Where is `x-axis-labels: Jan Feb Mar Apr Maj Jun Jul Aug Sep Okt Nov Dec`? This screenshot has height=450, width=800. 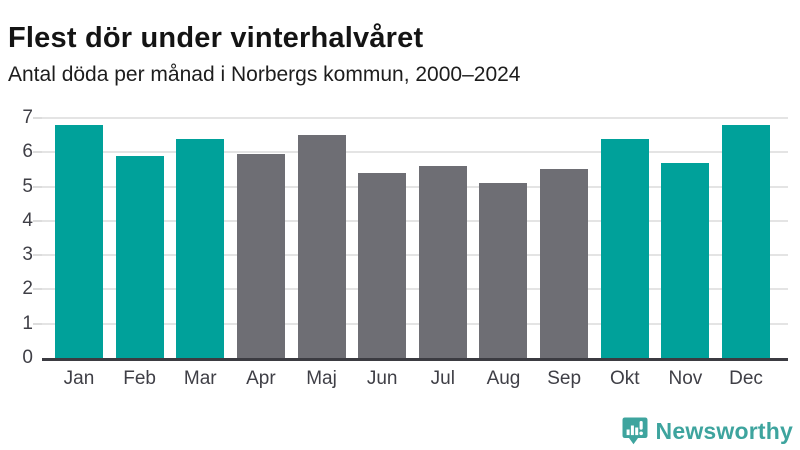 x-axis-labels: Jan Feb Mar Apr Maj Jun Jul Aug Sep Okt Nov Dec is located at coordinates (415, 380).